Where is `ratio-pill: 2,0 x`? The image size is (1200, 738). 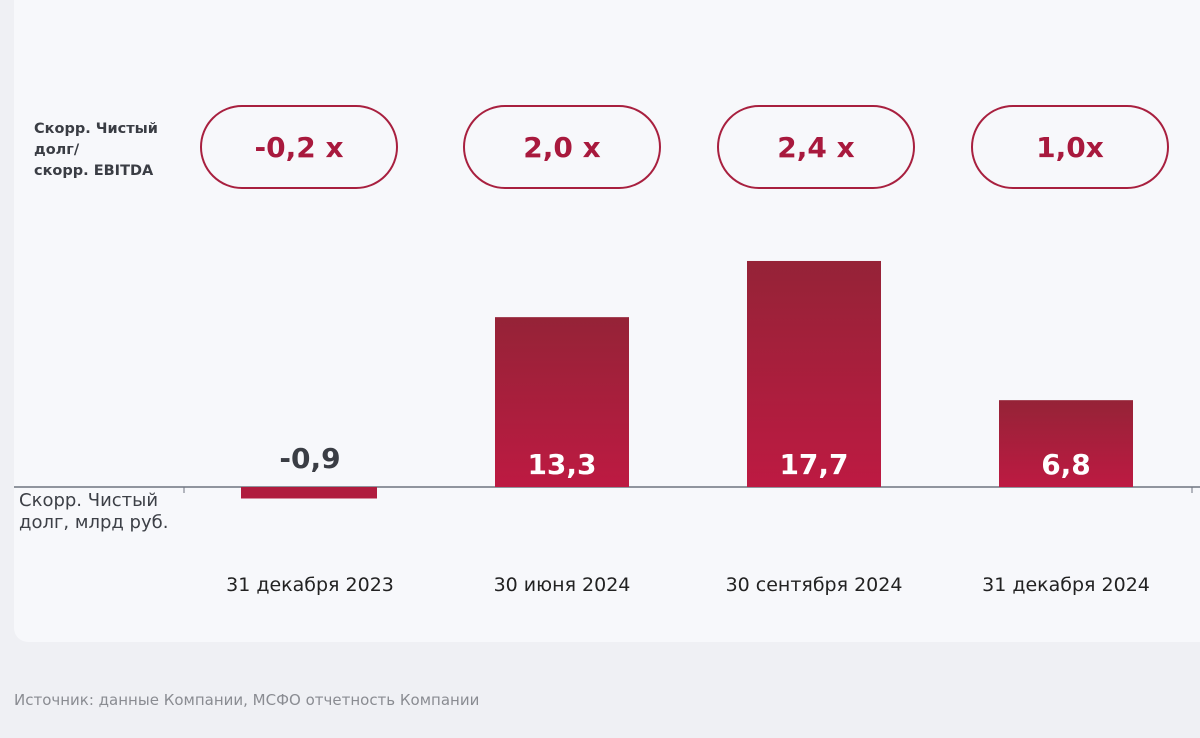 ratio-pill: 2,0 x is located at coordinates (562, 147).